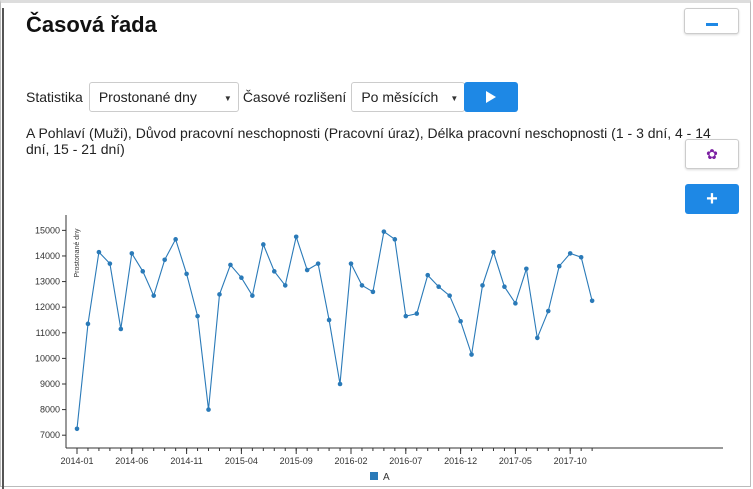 The height and width of the screenshot is (489, 753). I want to click on y-tick-label: 11000, so click(48, 333).